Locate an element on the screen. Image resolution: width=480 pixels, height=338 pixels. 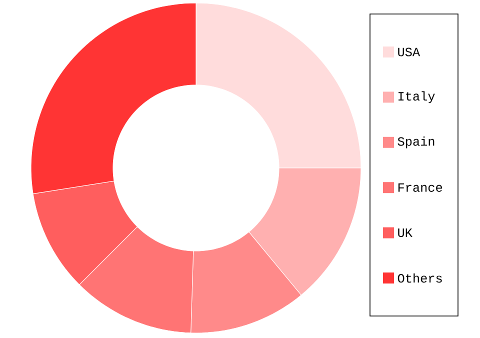
legend-label: Spain is located at coordinates (416, 142).